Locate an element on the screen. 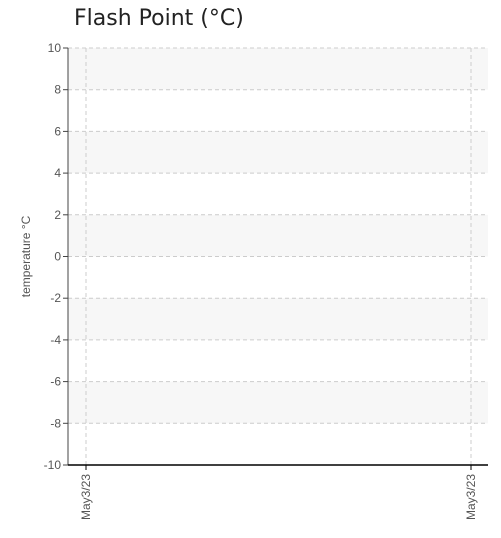 The image size is (501, 538). chart-title: Flash Point (°C) is located at coordinates (159, 18).